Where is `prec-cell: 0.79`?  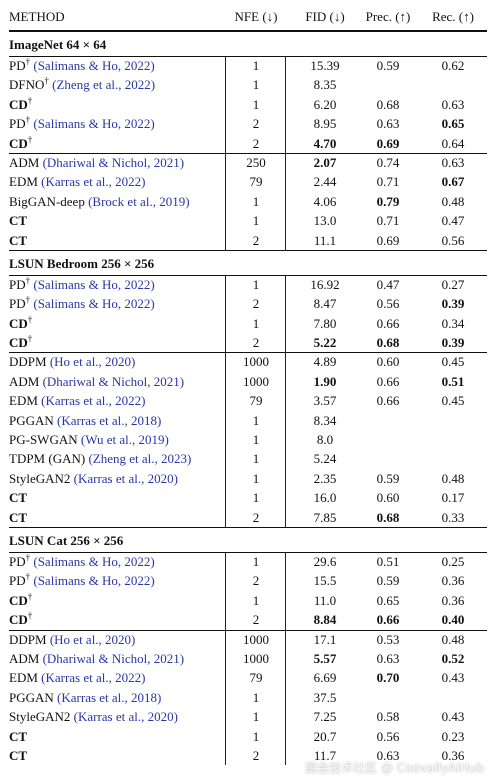
prec-cell: 0.79 is located at coordinates (388, 201).